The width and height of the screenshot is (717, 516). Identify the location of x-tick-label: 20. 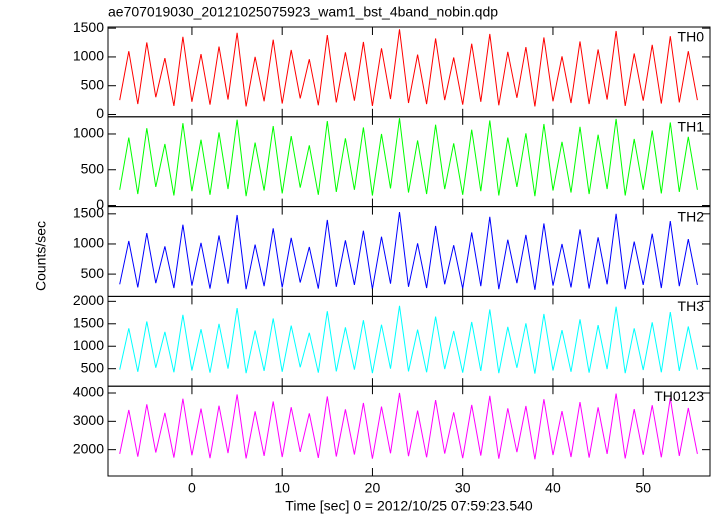
(373, 488).